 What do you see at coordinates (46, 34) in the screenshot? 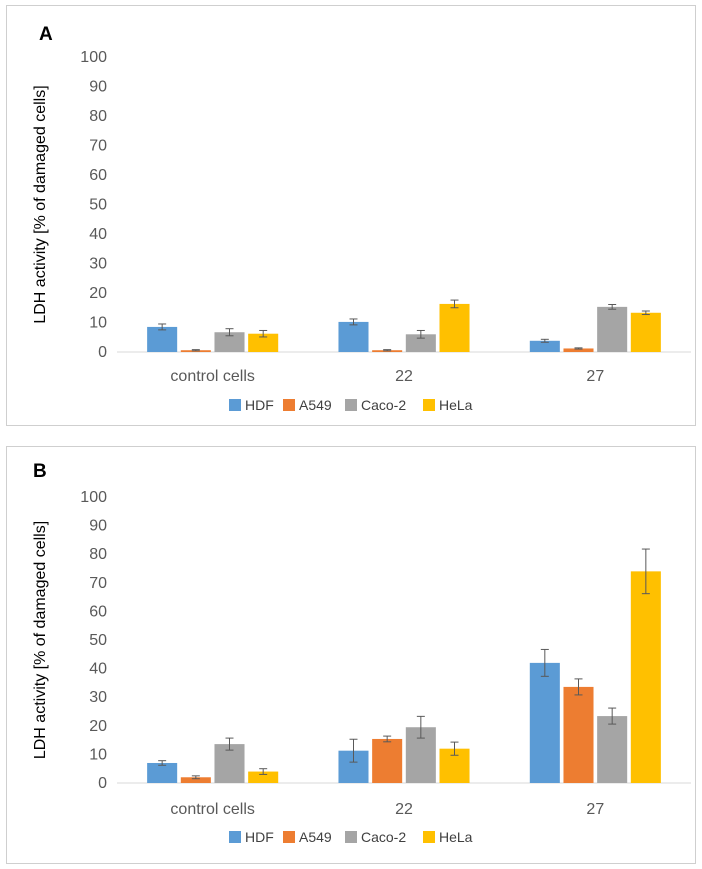
I see `panel-label: A` at bounding box center [46, 34].